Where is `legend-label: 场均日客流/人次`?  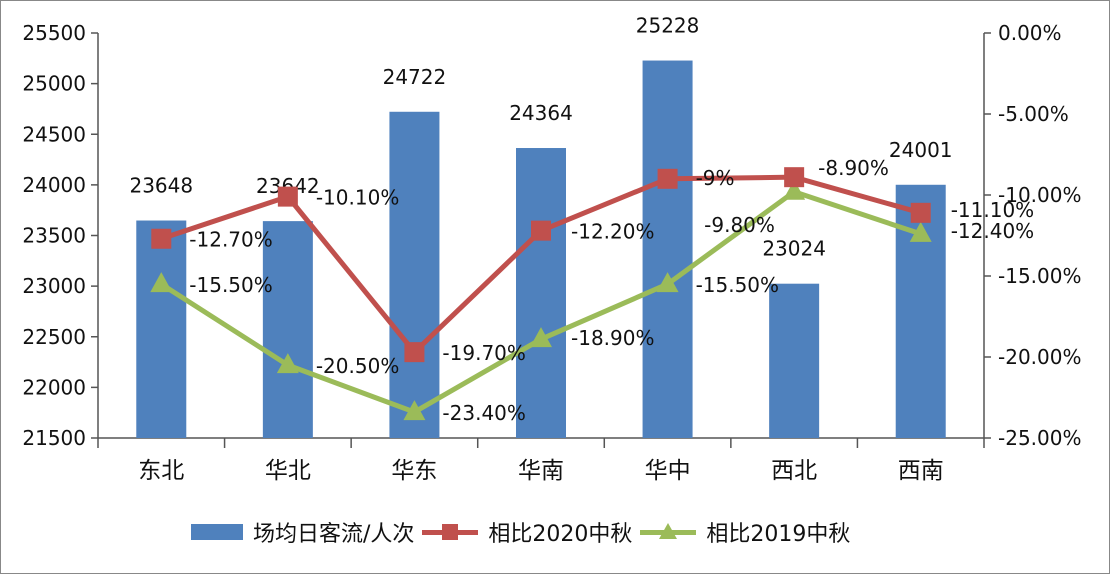
legend-label: 场均日客流/人次 is located at coordinates (334, 534).